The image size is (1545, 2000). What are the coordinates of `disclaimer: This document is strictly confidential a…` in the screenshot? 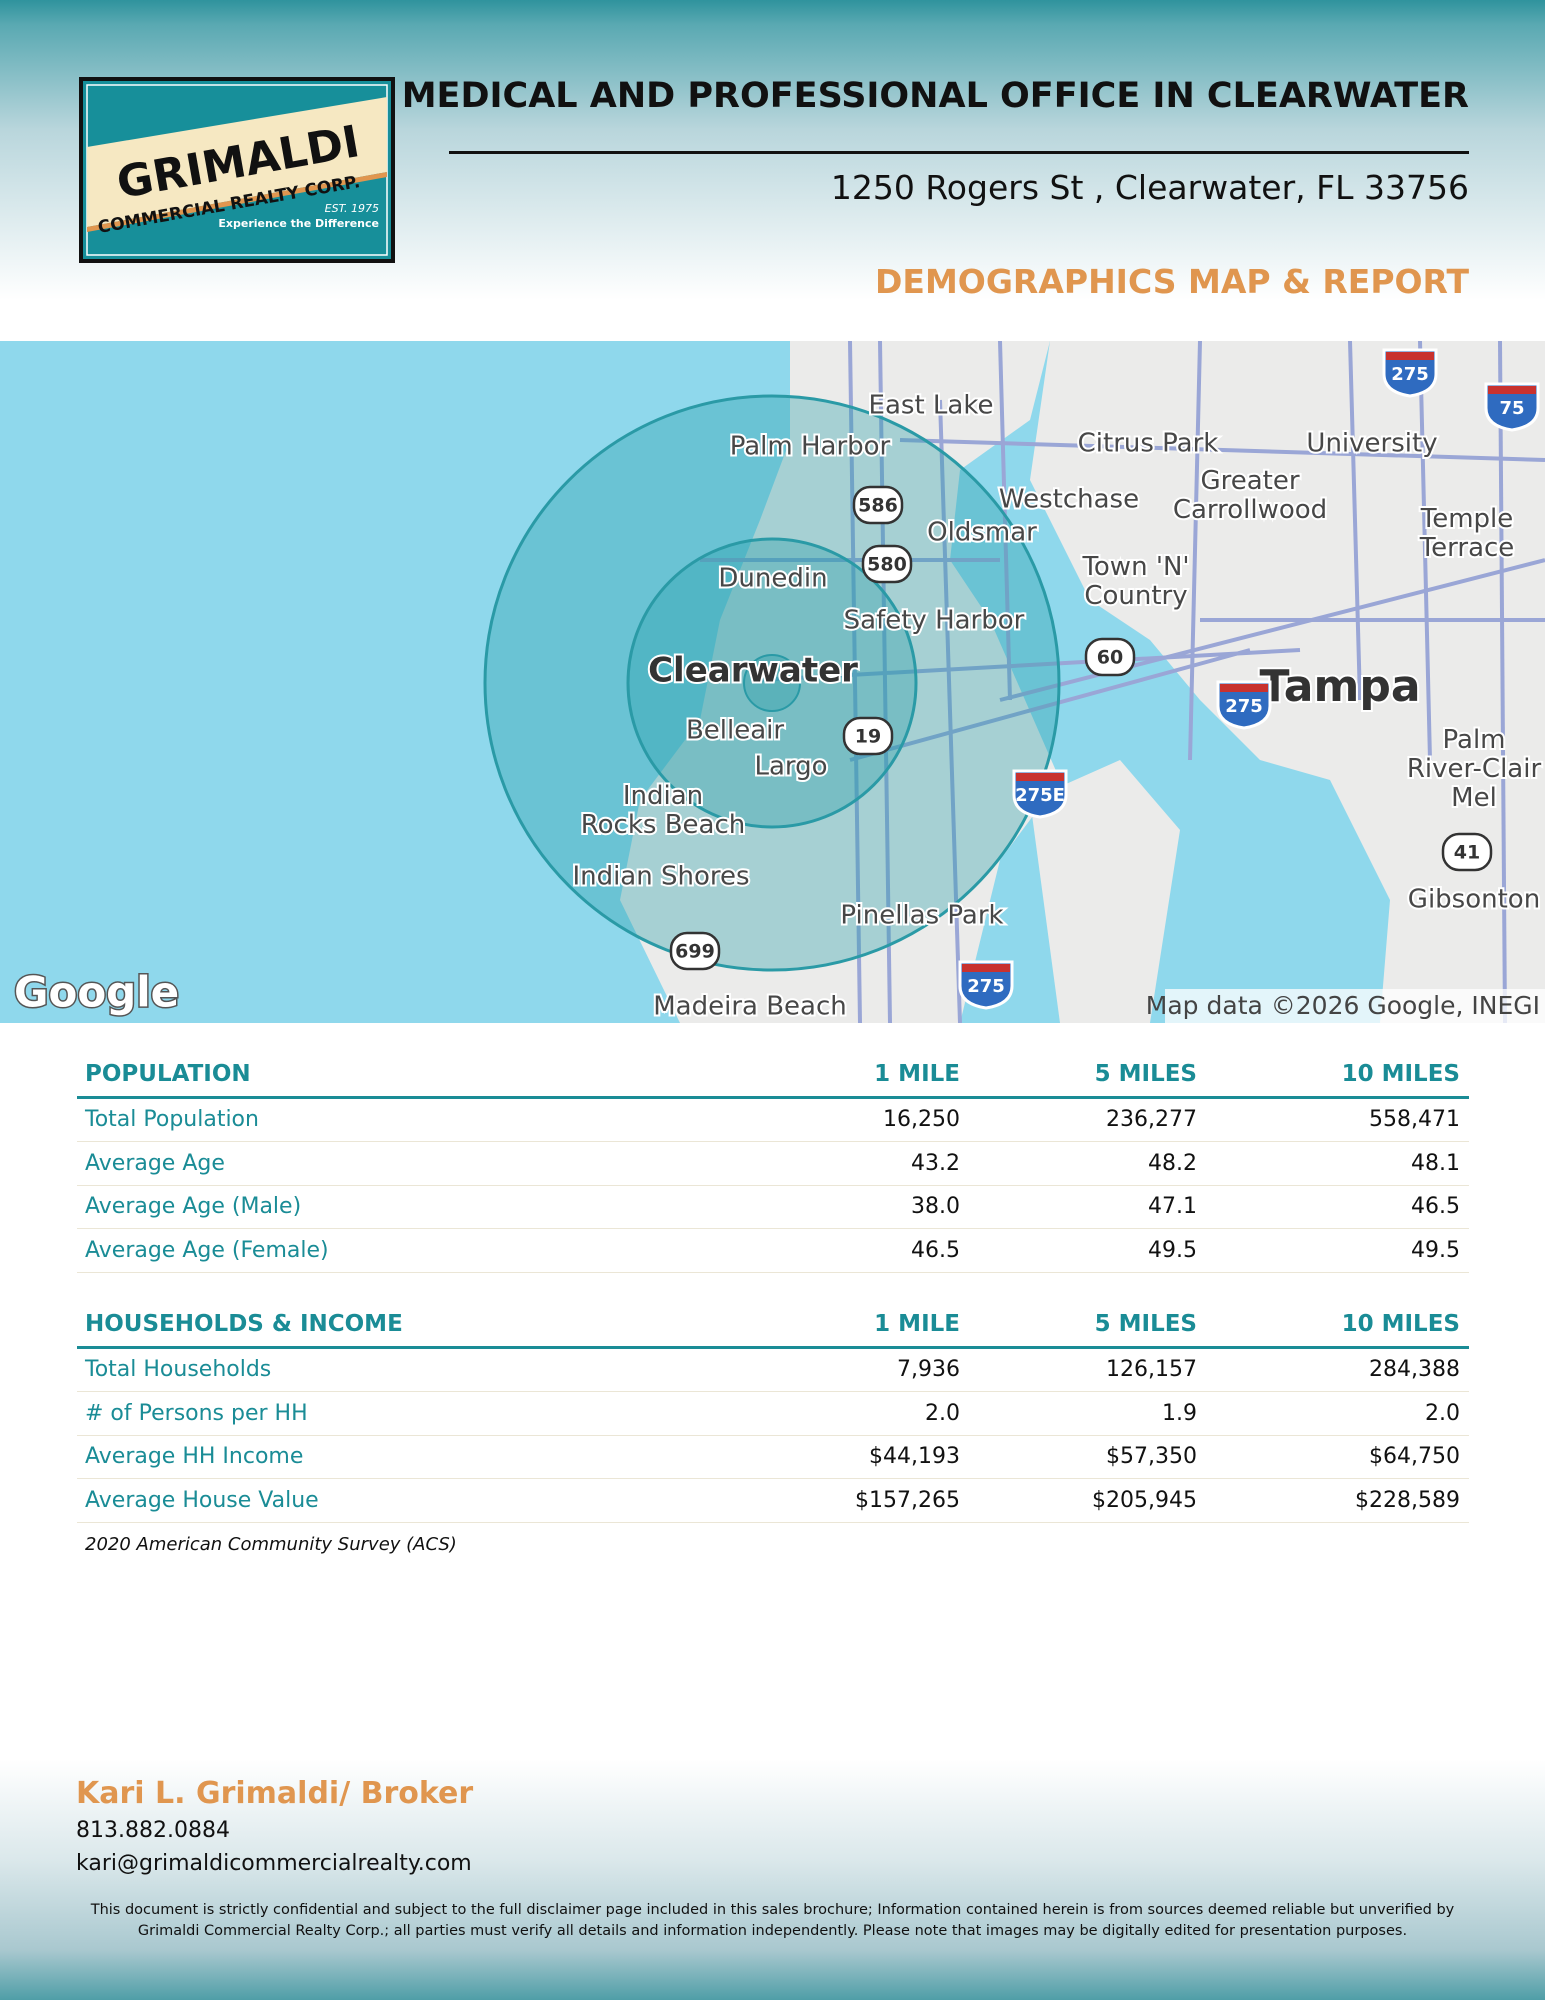 It's located at (772, 1920).